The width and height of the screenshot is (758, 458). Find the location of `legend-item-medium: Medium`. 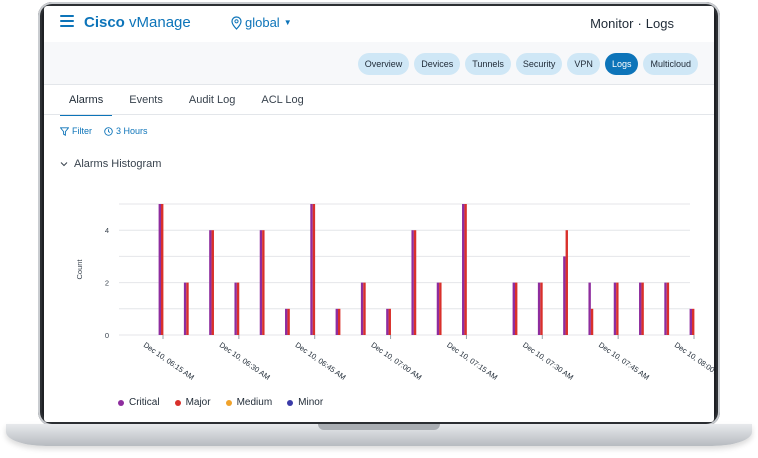

legend-item-medium: Medium is located at coordinates (249, 402).